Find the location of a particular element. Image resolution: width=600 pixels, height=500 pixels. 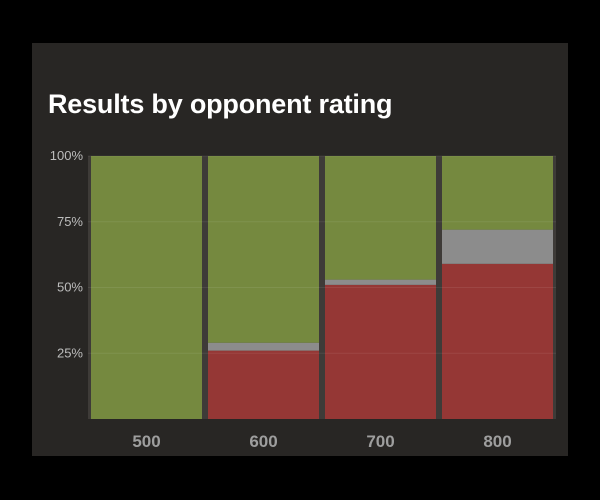

x-tick-label: 800 is located at coordinates (497, 441).